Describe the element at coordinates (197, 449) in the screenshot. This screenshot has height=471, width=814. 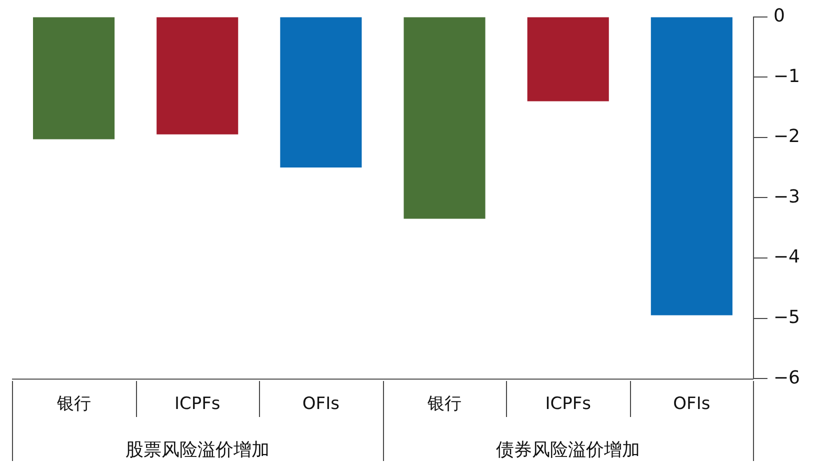
I see `text: 股票风险溢价增加` at that location.